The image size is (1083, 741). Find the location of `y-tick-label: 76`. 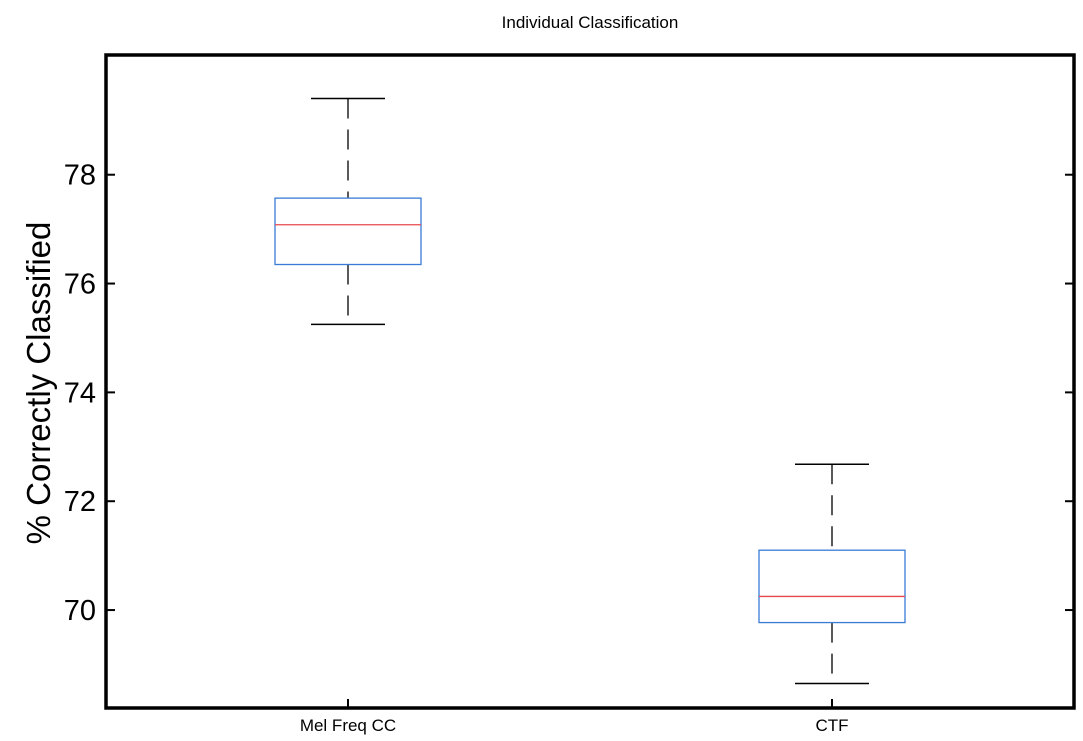

y-tick-label: 76 is located at coordinates (80, 285).